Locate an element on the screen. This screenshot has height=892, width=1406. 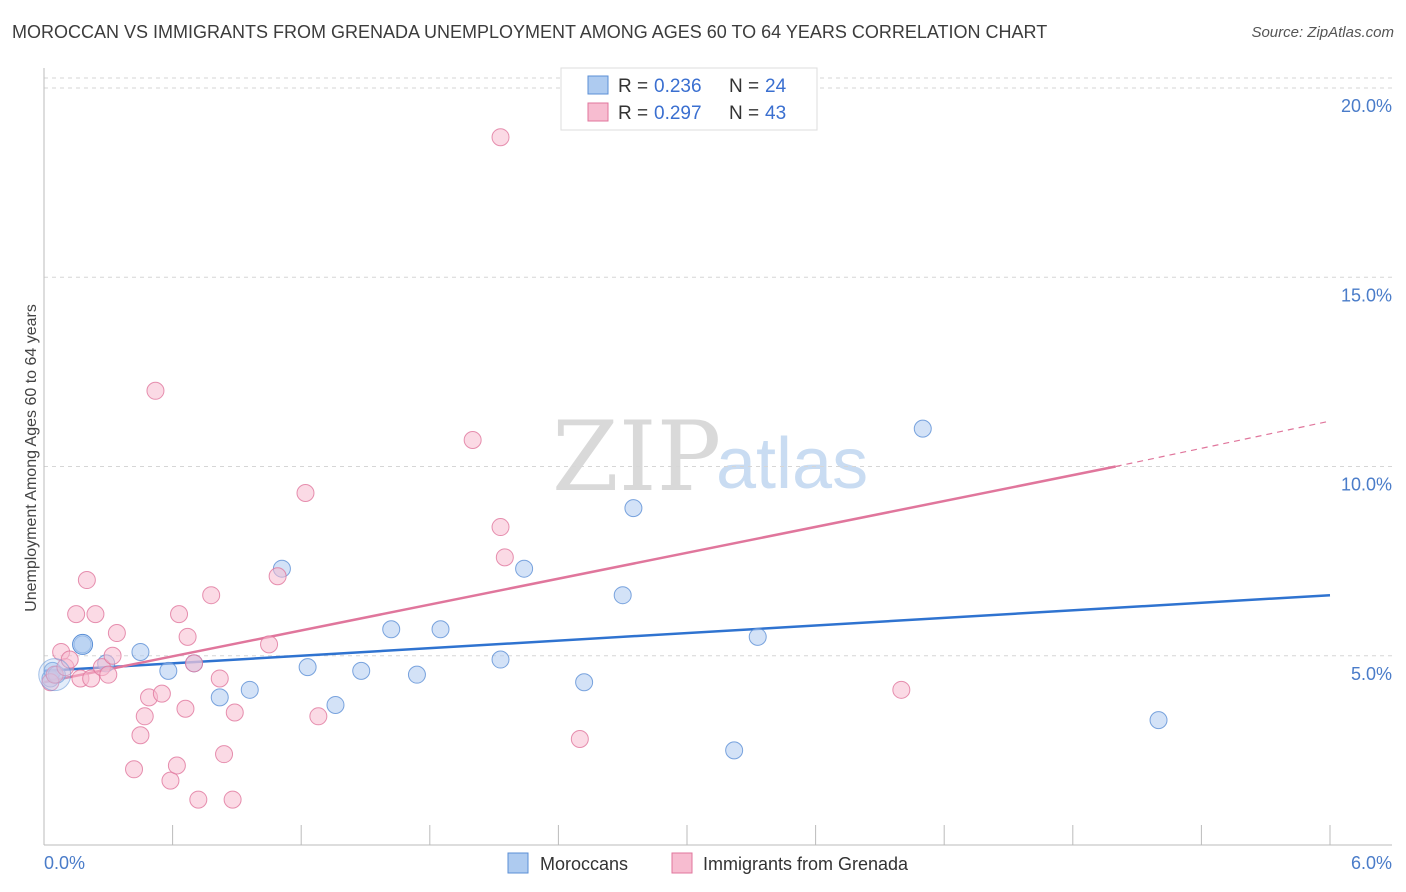
x-tick-label-min: 0.0% is located at coordinates (64, 863).